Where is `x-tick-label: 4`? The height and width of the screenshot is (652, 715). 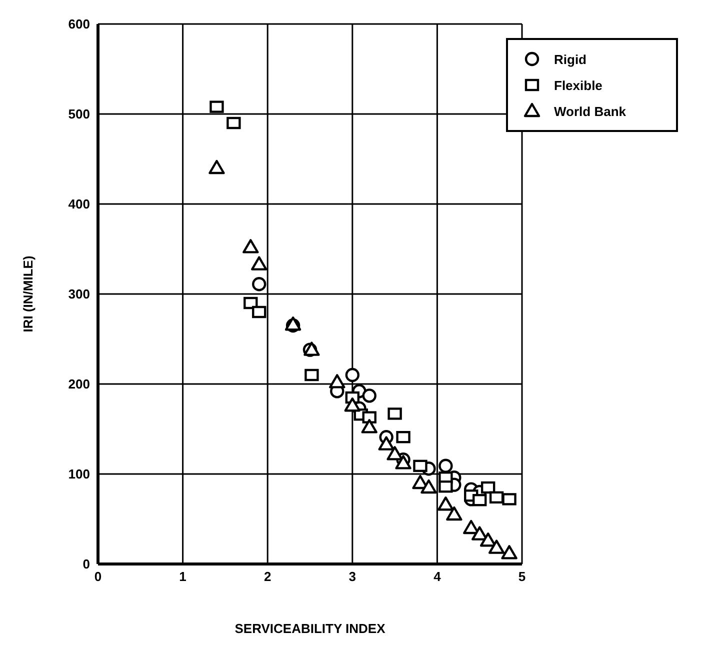
x-tick-label: 4 is located at coordinates (438, 576).